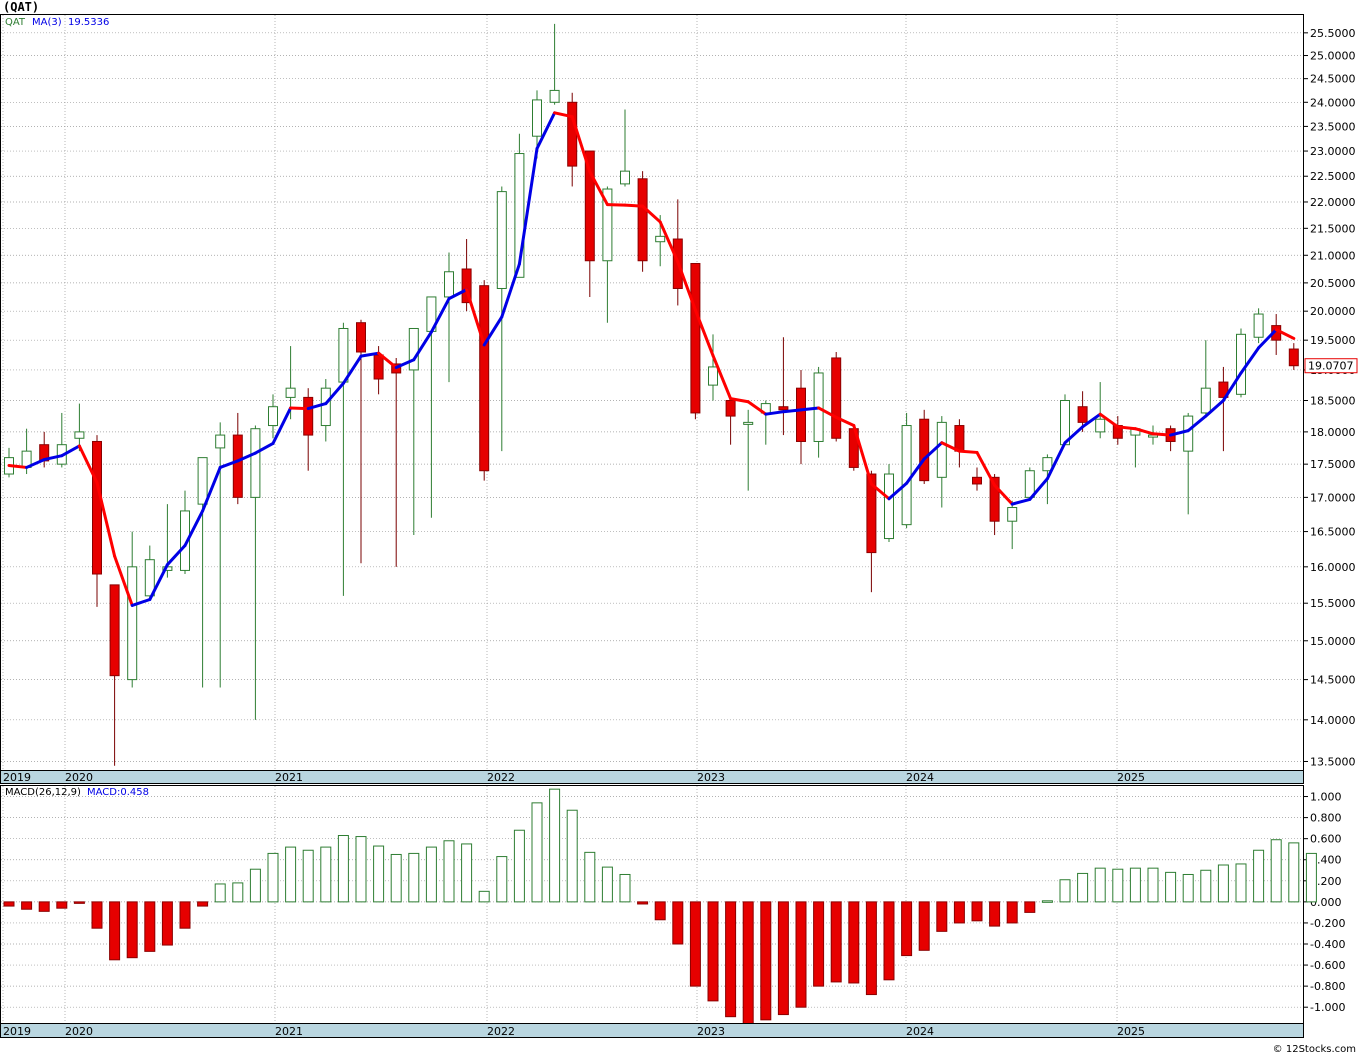 This screenshot has width=1360, height=1056. What do you see at coordinates (289, 777) in the screenshot?
I see `year-label: 2021` at bounding box center [289, 777].